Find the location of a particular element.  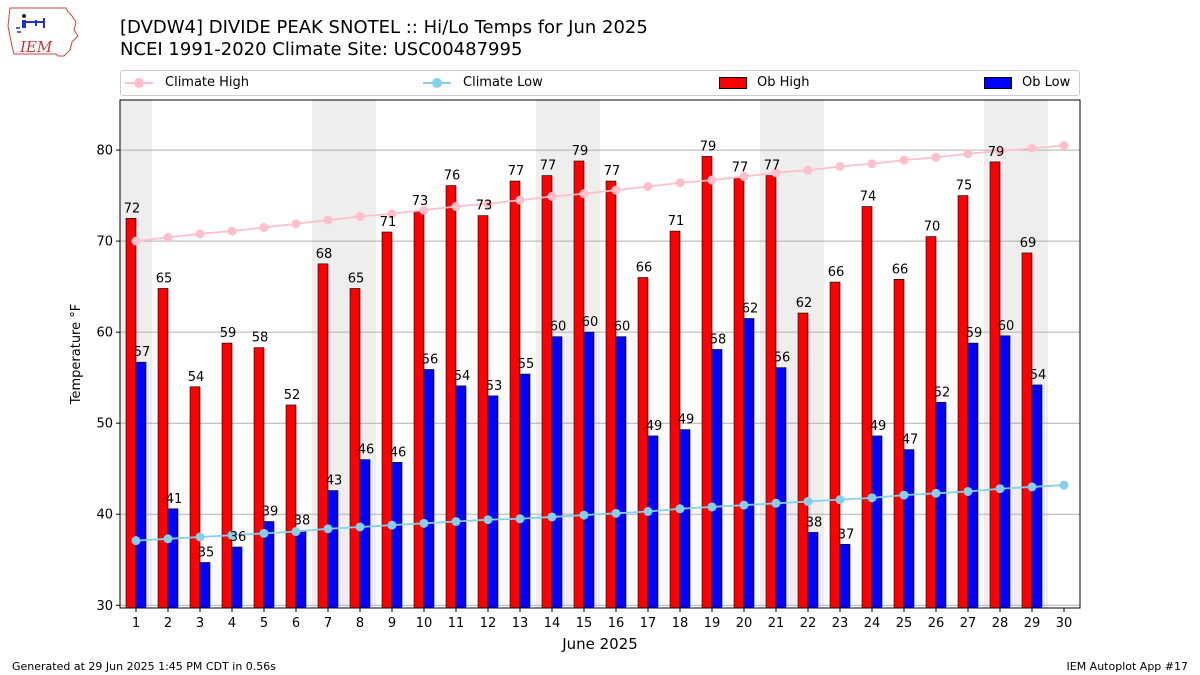

ob-high-label: 65 is located at coordinates (164, 278).